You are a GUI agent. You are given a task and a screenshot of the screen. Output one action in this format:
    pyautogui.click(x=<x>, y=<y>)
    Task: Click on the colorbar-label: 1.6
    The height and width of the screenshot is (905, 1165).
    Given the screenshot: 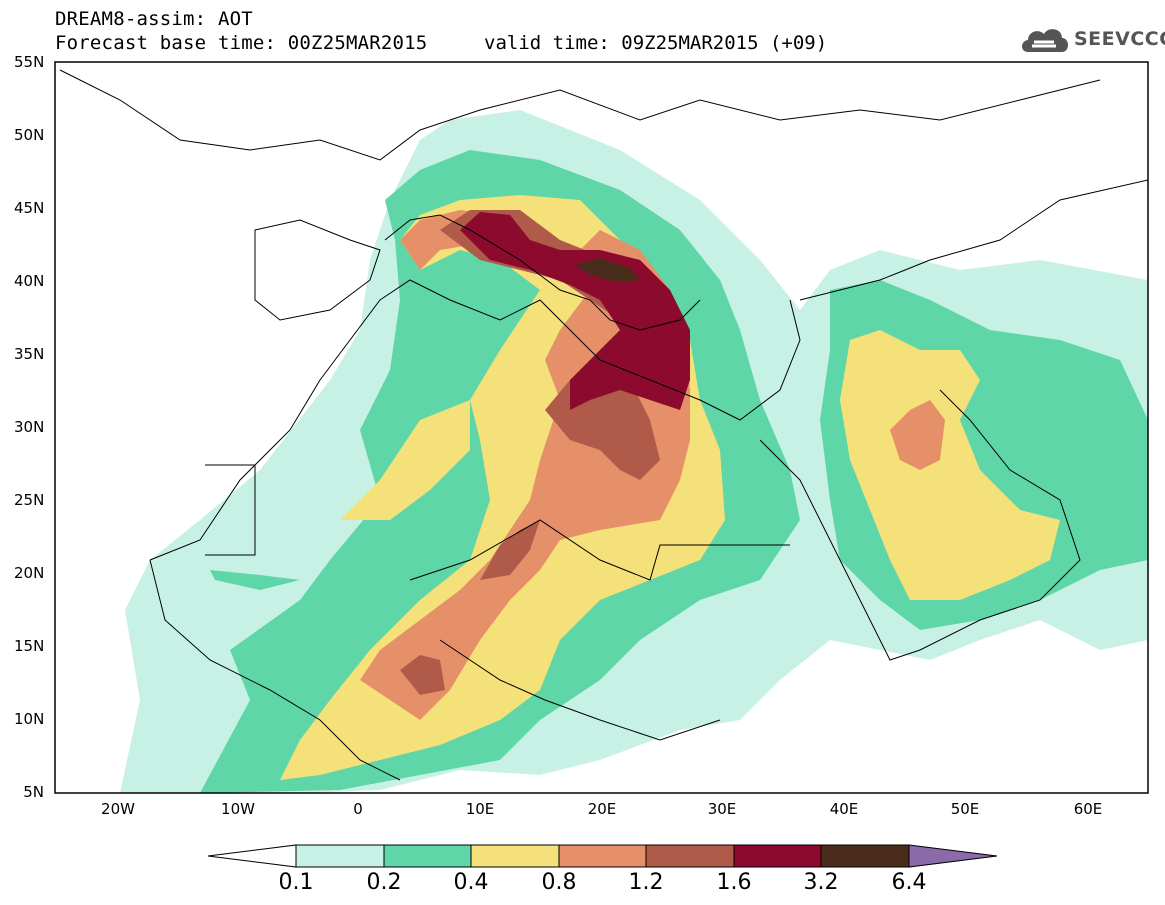 What is the action you would take?
    pyautogui.click(x=734, y=882)
    